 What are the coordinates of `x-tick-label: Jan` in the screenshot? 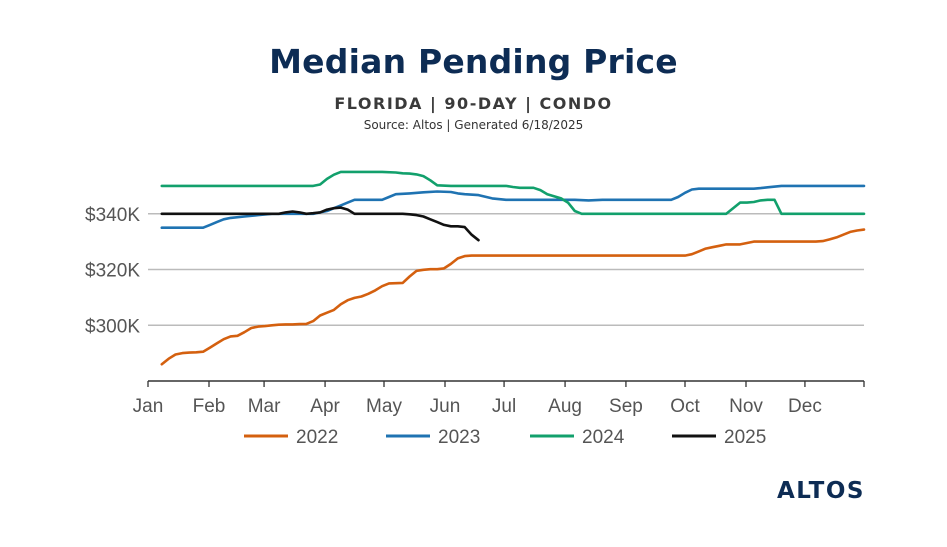 It's located at (148, 406).